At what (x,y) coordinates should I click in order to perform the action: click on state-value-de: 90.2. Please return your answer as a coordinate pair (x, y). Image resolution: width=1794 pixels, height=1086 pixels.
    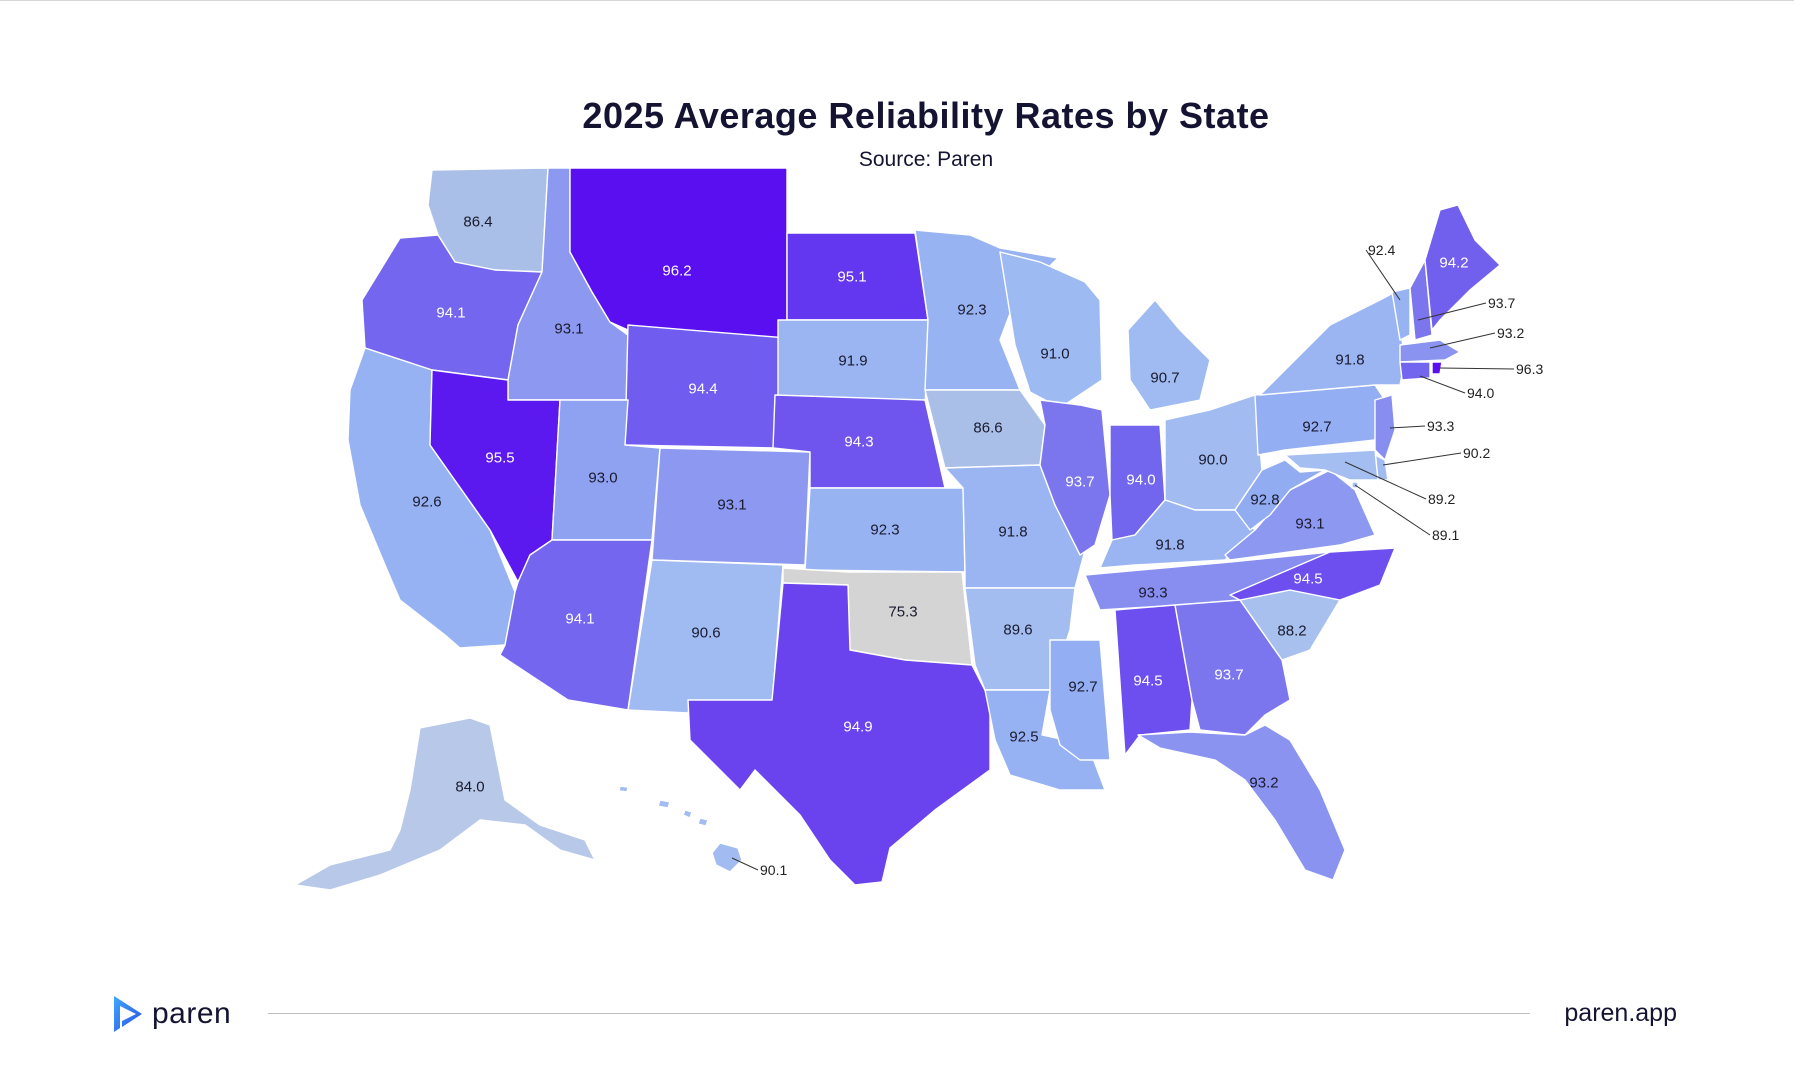
    Looking at the image, I should click on (1476, 453).